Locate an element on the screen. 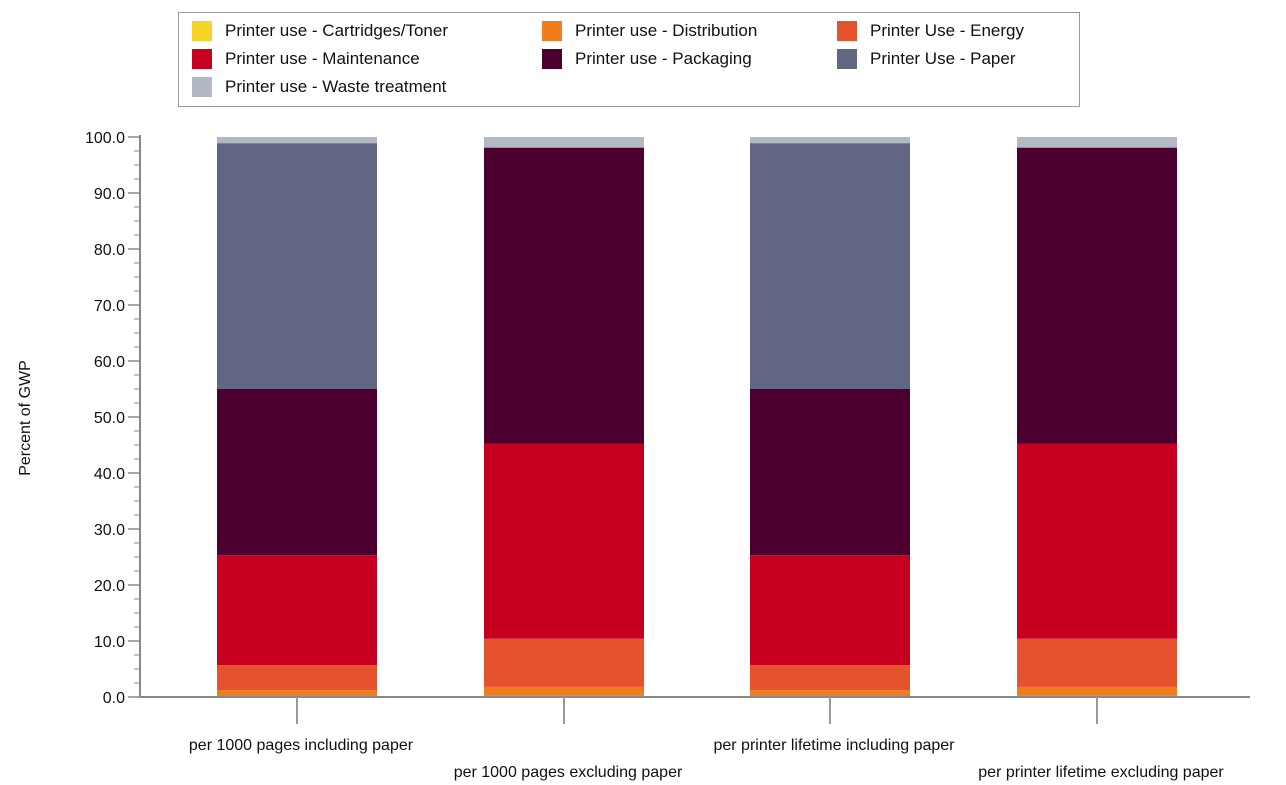 This screenshot has height=785, width=1286. legend-label-distribution: Printer use - Distribution is located at coordinates (666, 30).